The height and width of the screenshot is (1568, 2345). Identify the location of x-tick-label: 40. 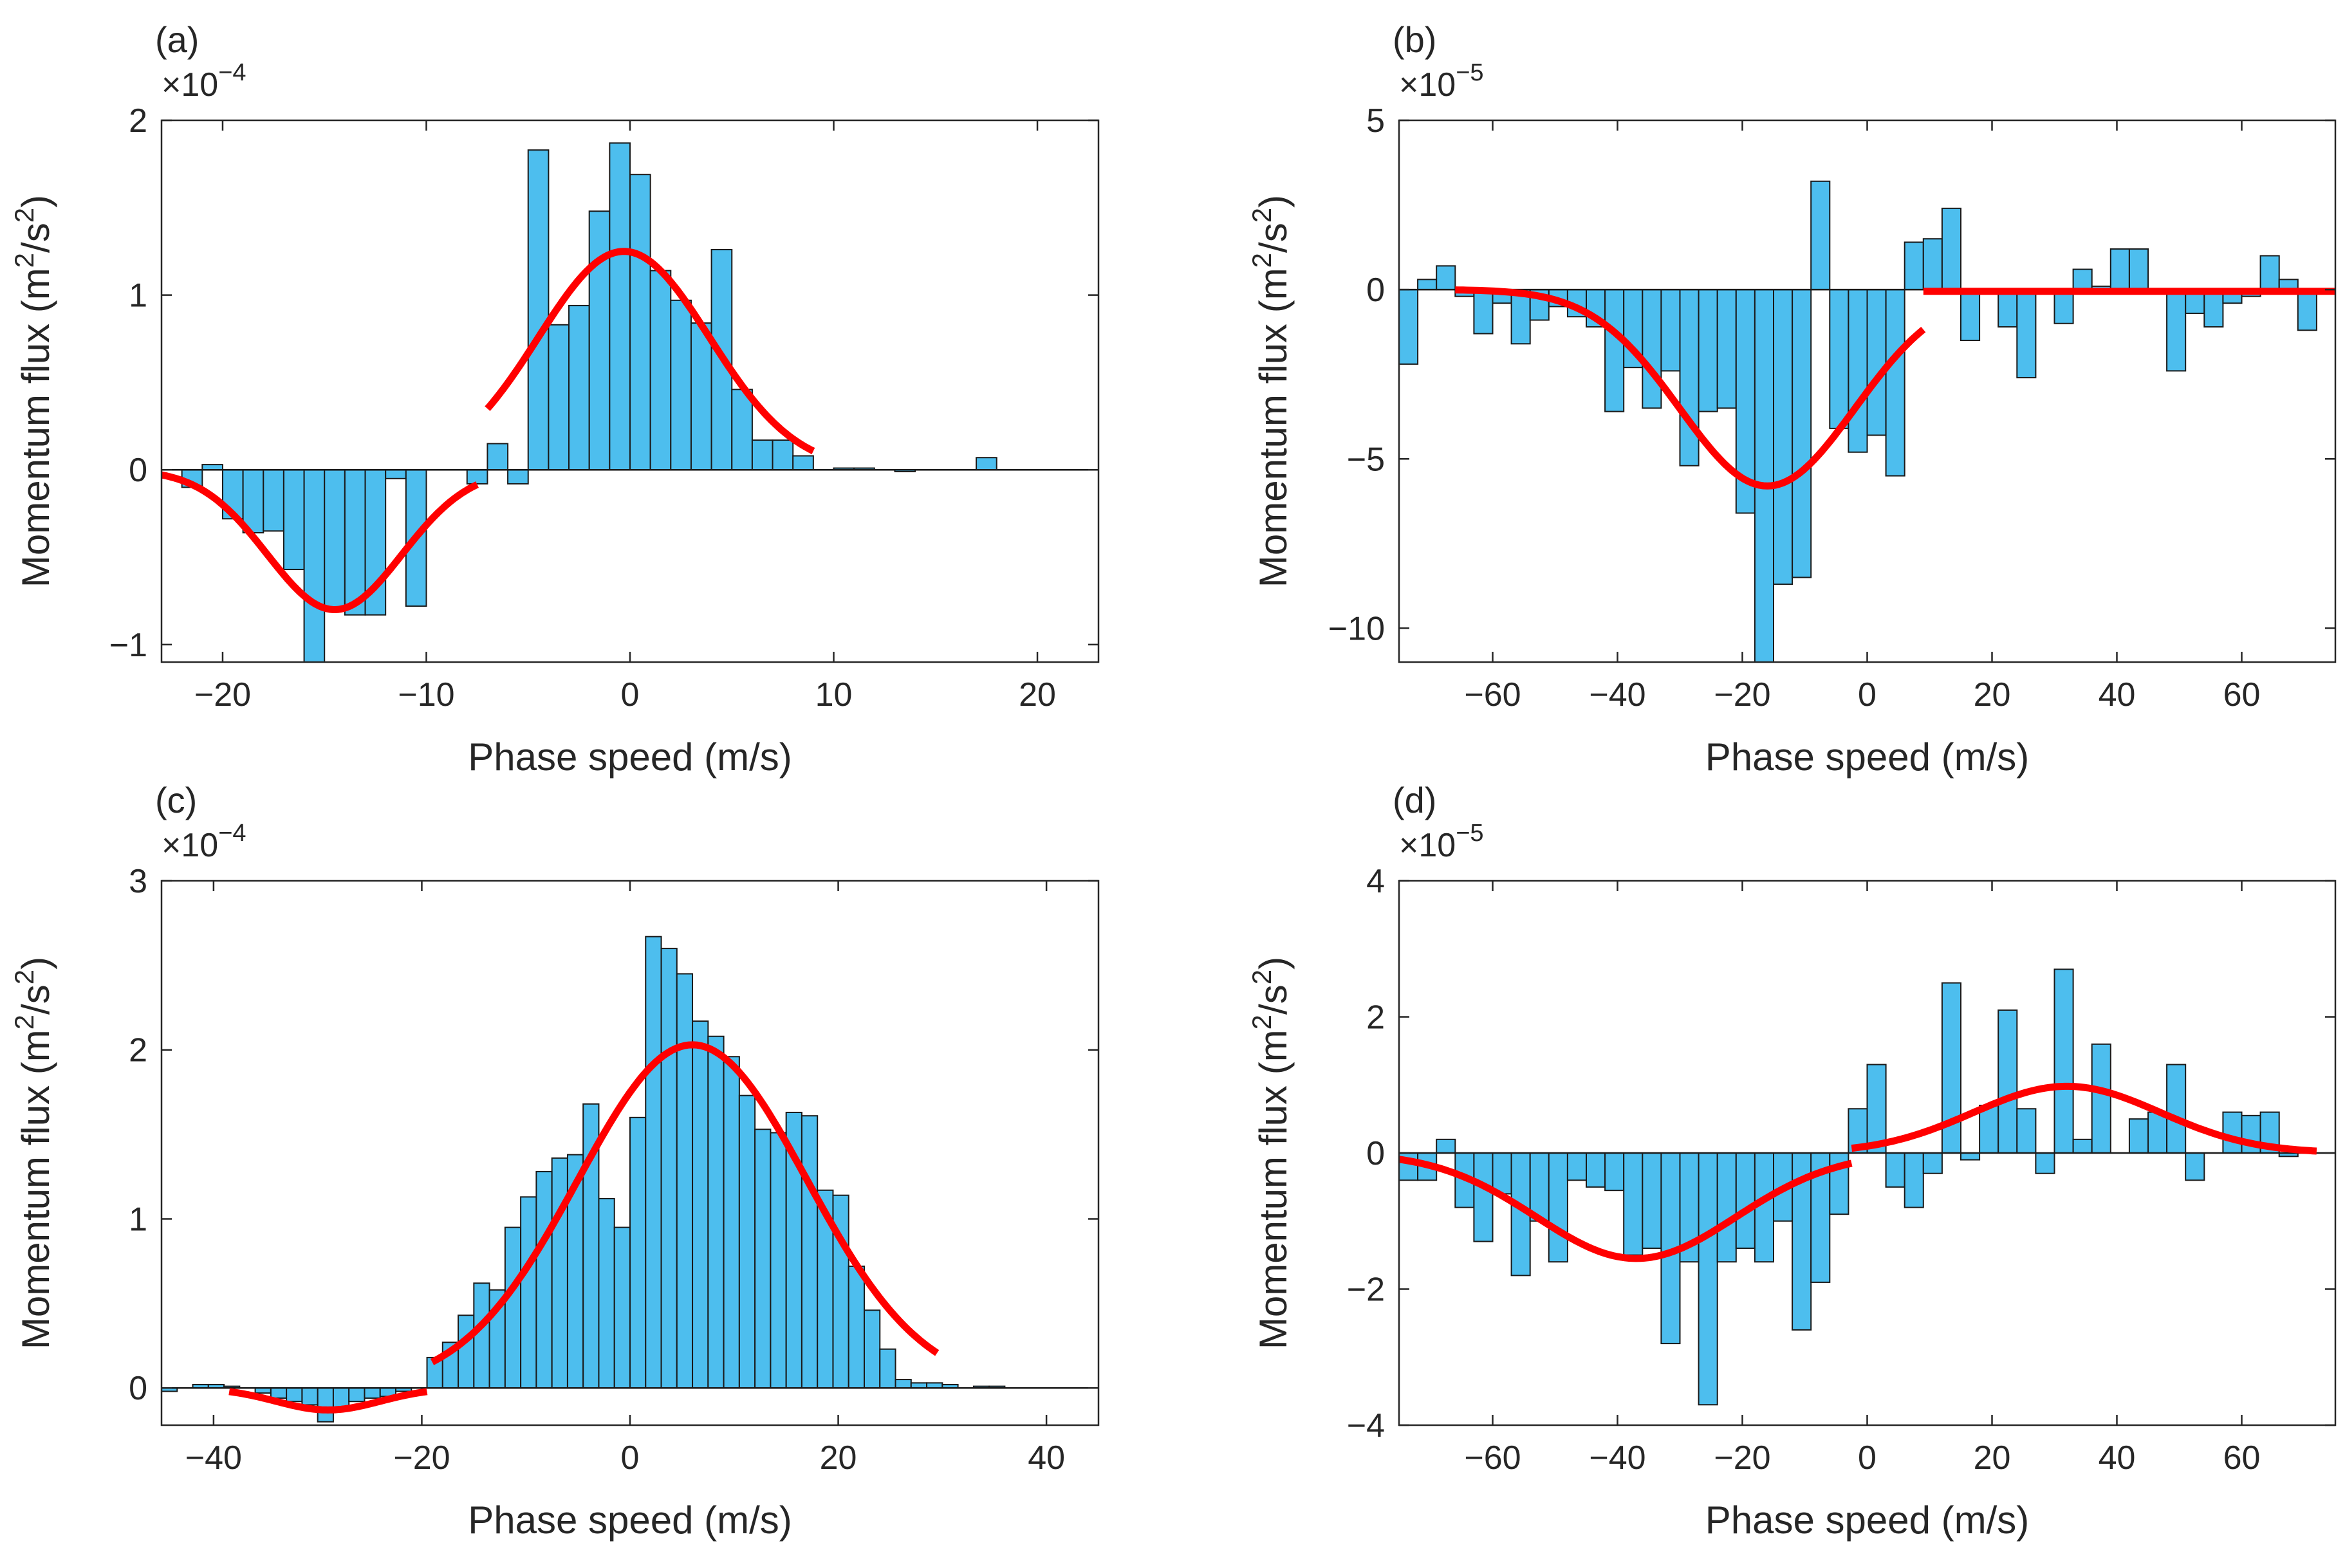
(2117, 1458).